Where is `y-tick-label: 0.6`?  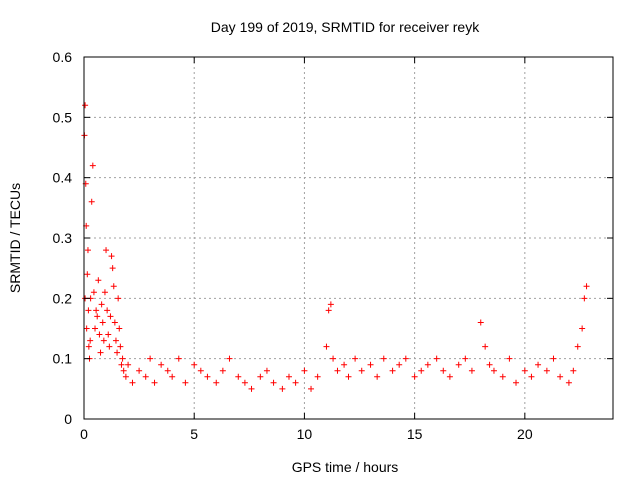 y-tick-label: 0.6 is located at coordinates (63, 57).